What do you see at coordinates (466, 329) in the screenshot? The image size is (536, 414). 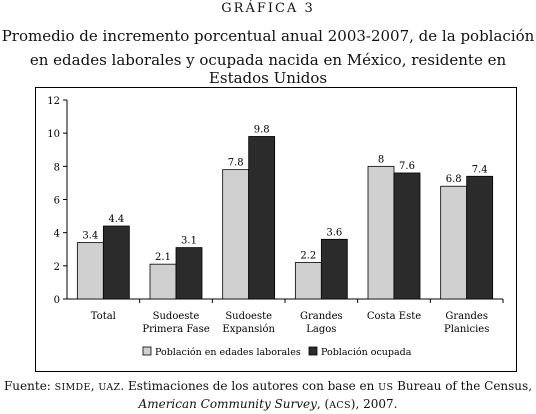 I see `x-tick-label: Planicies` at bounding box center [466, 329].